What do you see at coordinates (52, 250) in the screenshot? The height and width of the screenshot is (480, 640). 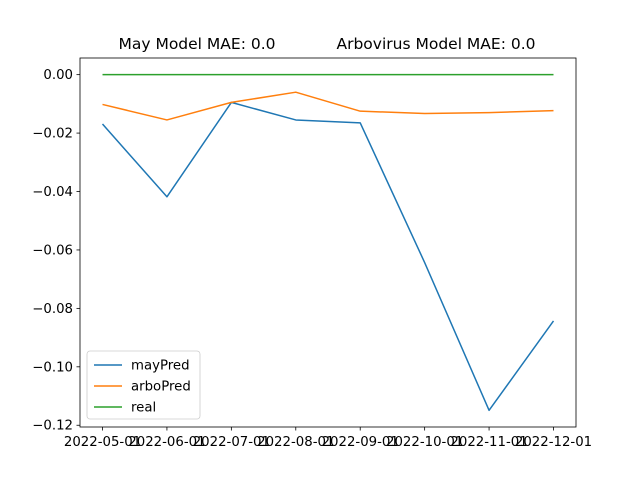 I see `y-tick-label: −0.06` at bounding box center [52, 250].